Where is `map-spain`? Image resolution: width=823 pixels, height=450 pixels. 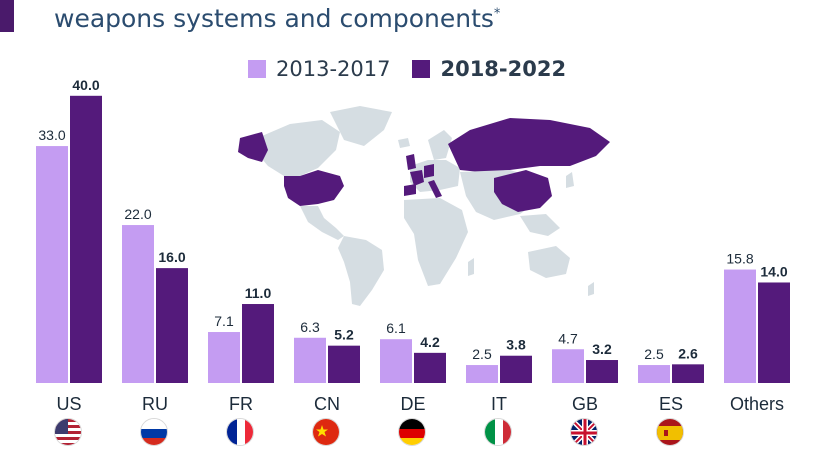
map-spain is located at coordinates (410, 190).